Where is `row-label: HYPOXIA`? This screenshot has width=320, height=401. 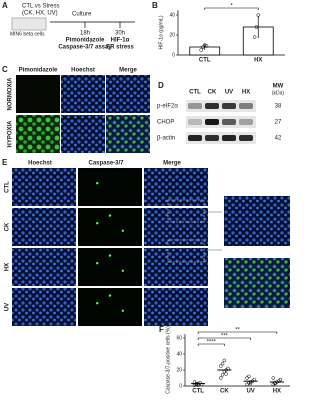
row-label: HYPOXIA is located at coordinates (11, 134).